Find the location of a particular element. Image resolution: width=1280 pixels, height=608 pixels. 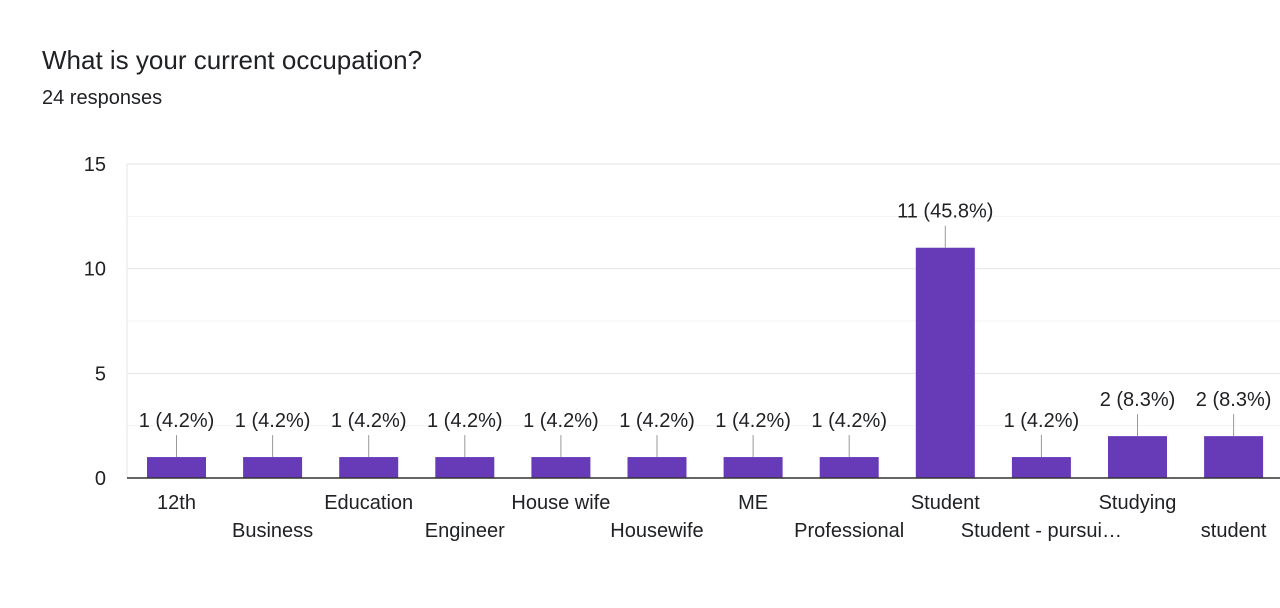

category-label: ME is located at coordinates (753, 503).